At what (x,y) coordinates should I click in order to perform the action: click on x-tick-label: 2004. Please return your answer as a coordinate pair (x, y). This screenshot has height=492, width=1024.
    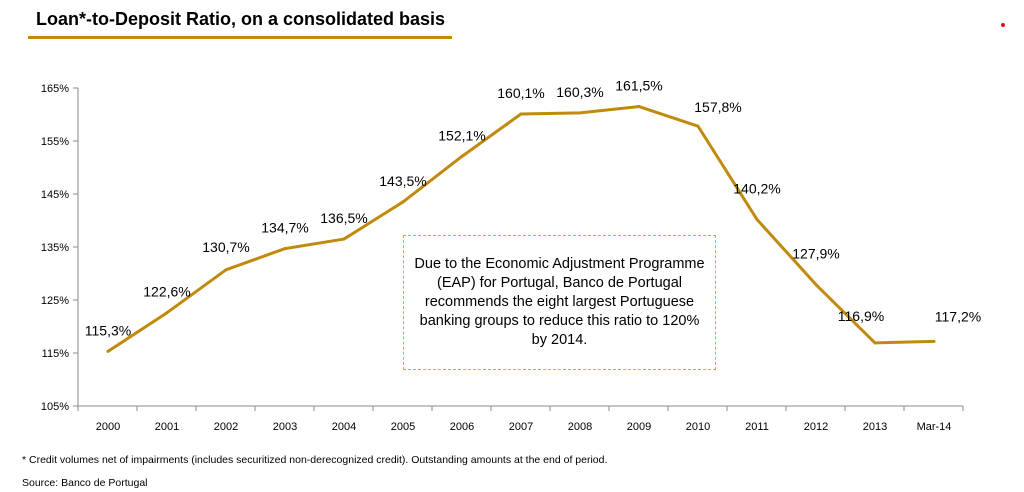
    Looking at the image, I should click on (344, 427).